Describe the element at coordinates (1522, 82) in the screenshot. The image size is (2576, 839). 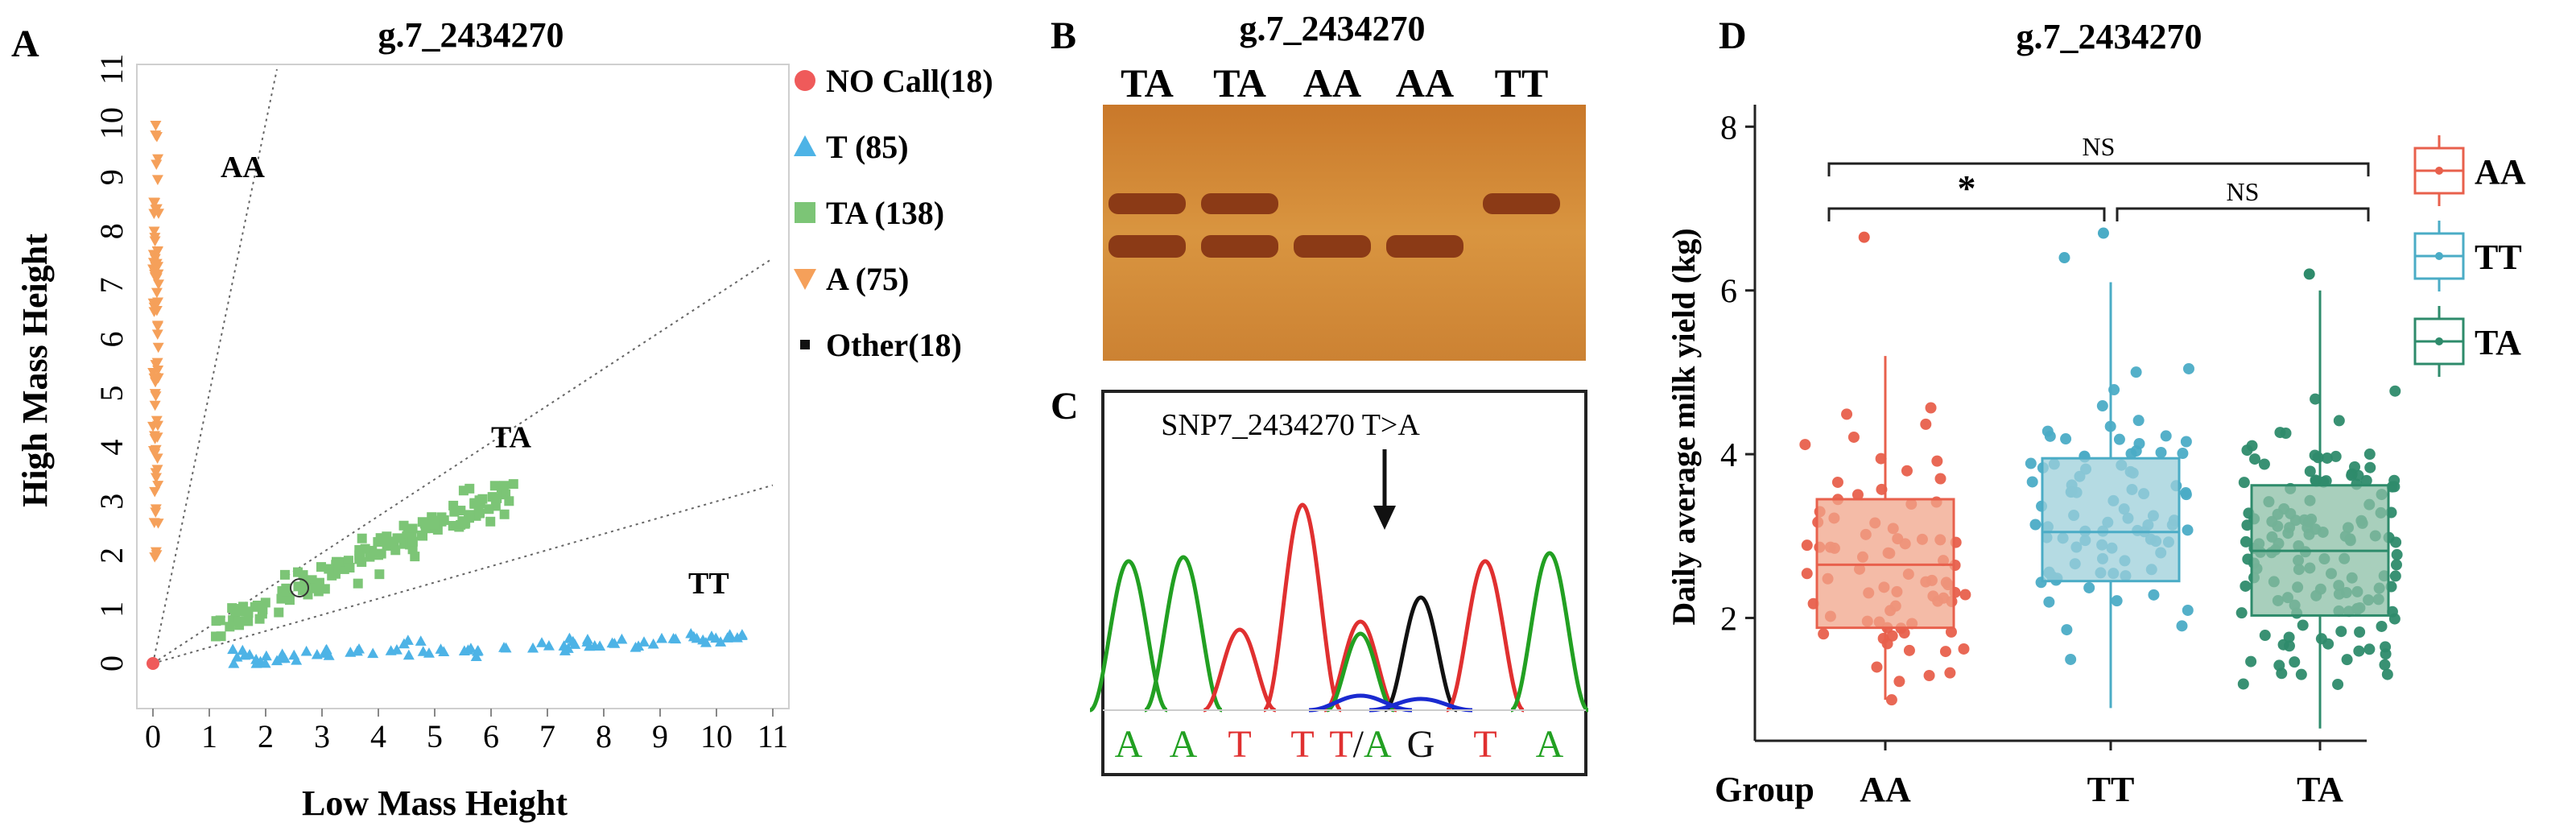
I see `lane-label: TT` at that location.